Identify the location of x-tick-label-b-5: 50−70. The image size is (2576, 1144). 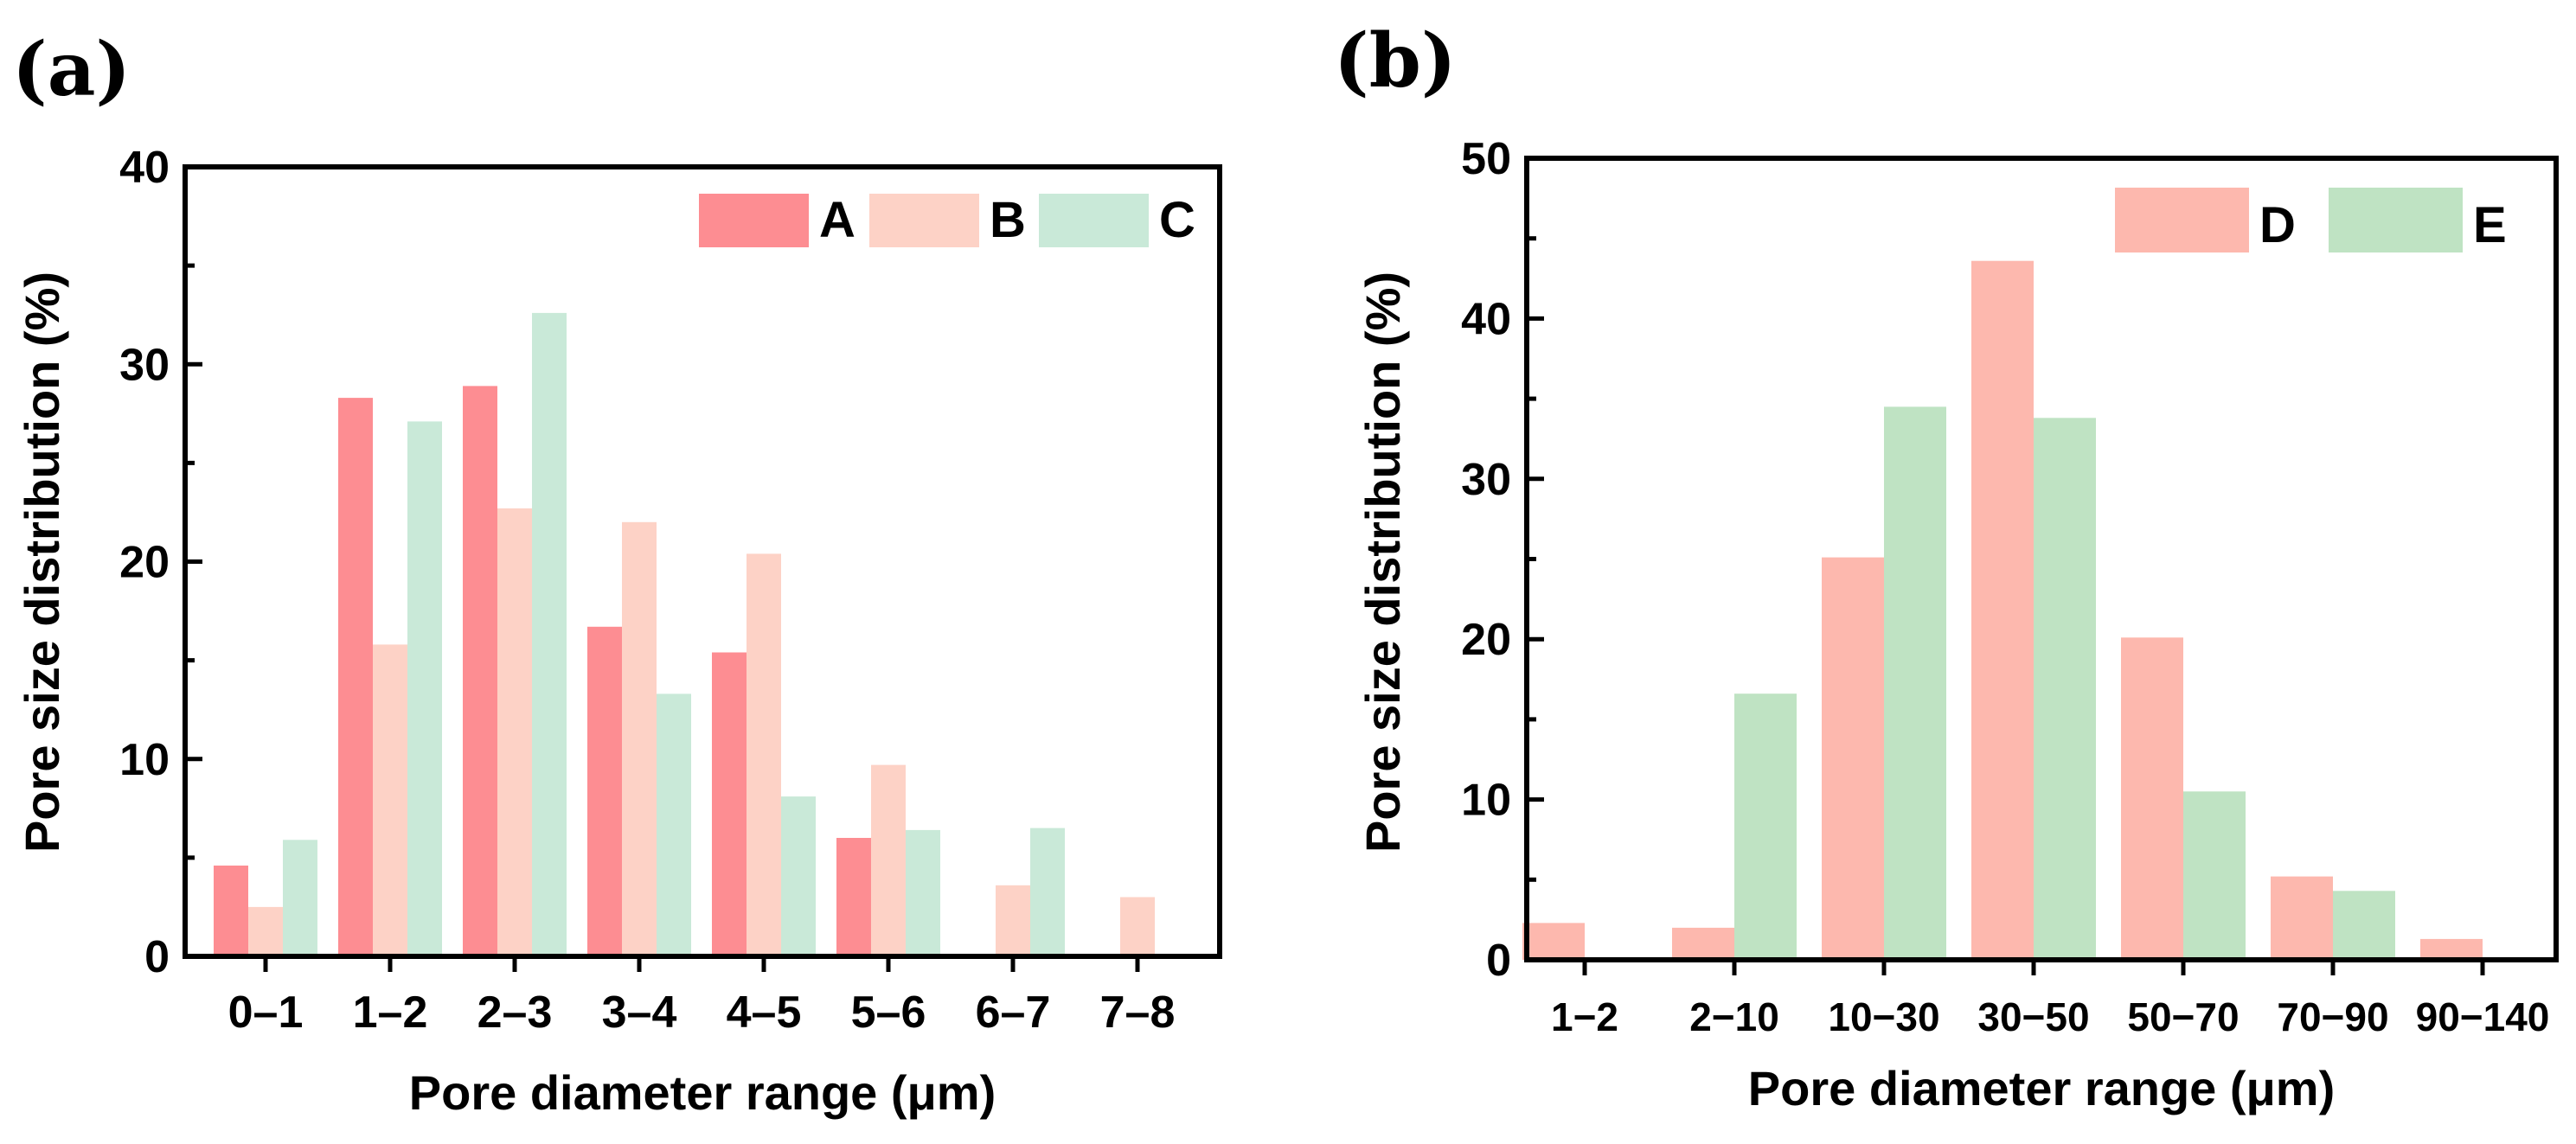
(2183, 1016).